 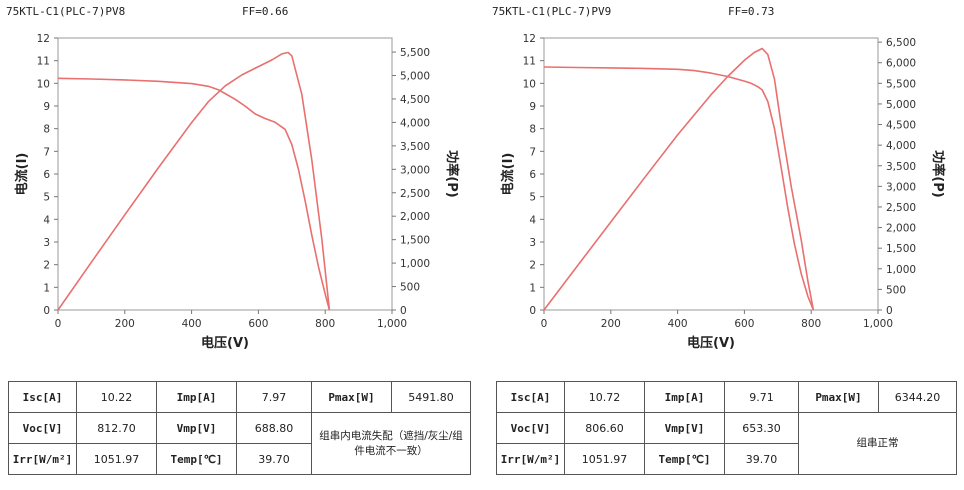 I want to click on y2-tick-label: 5,000, so click(x=415, y=77).